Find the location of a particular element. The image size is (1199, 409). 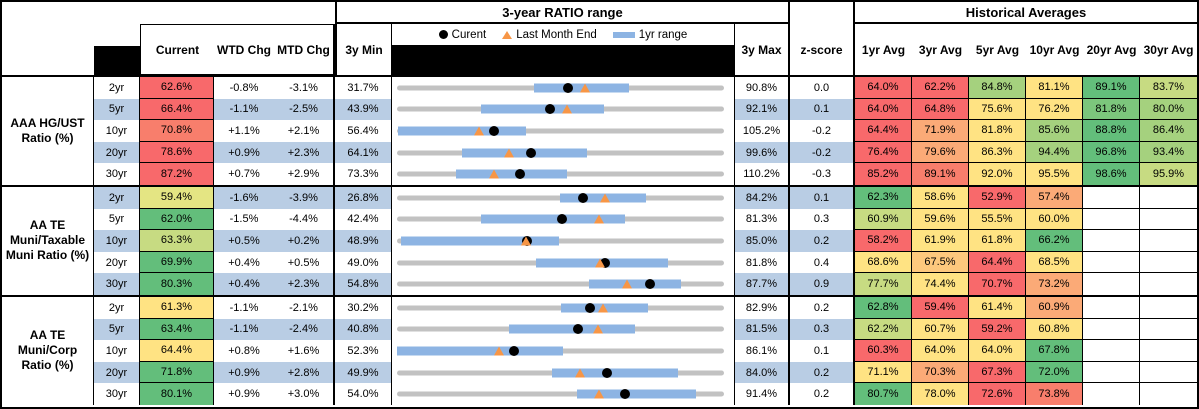

tenor-header-black-cell is located at coordinates (117, 60).